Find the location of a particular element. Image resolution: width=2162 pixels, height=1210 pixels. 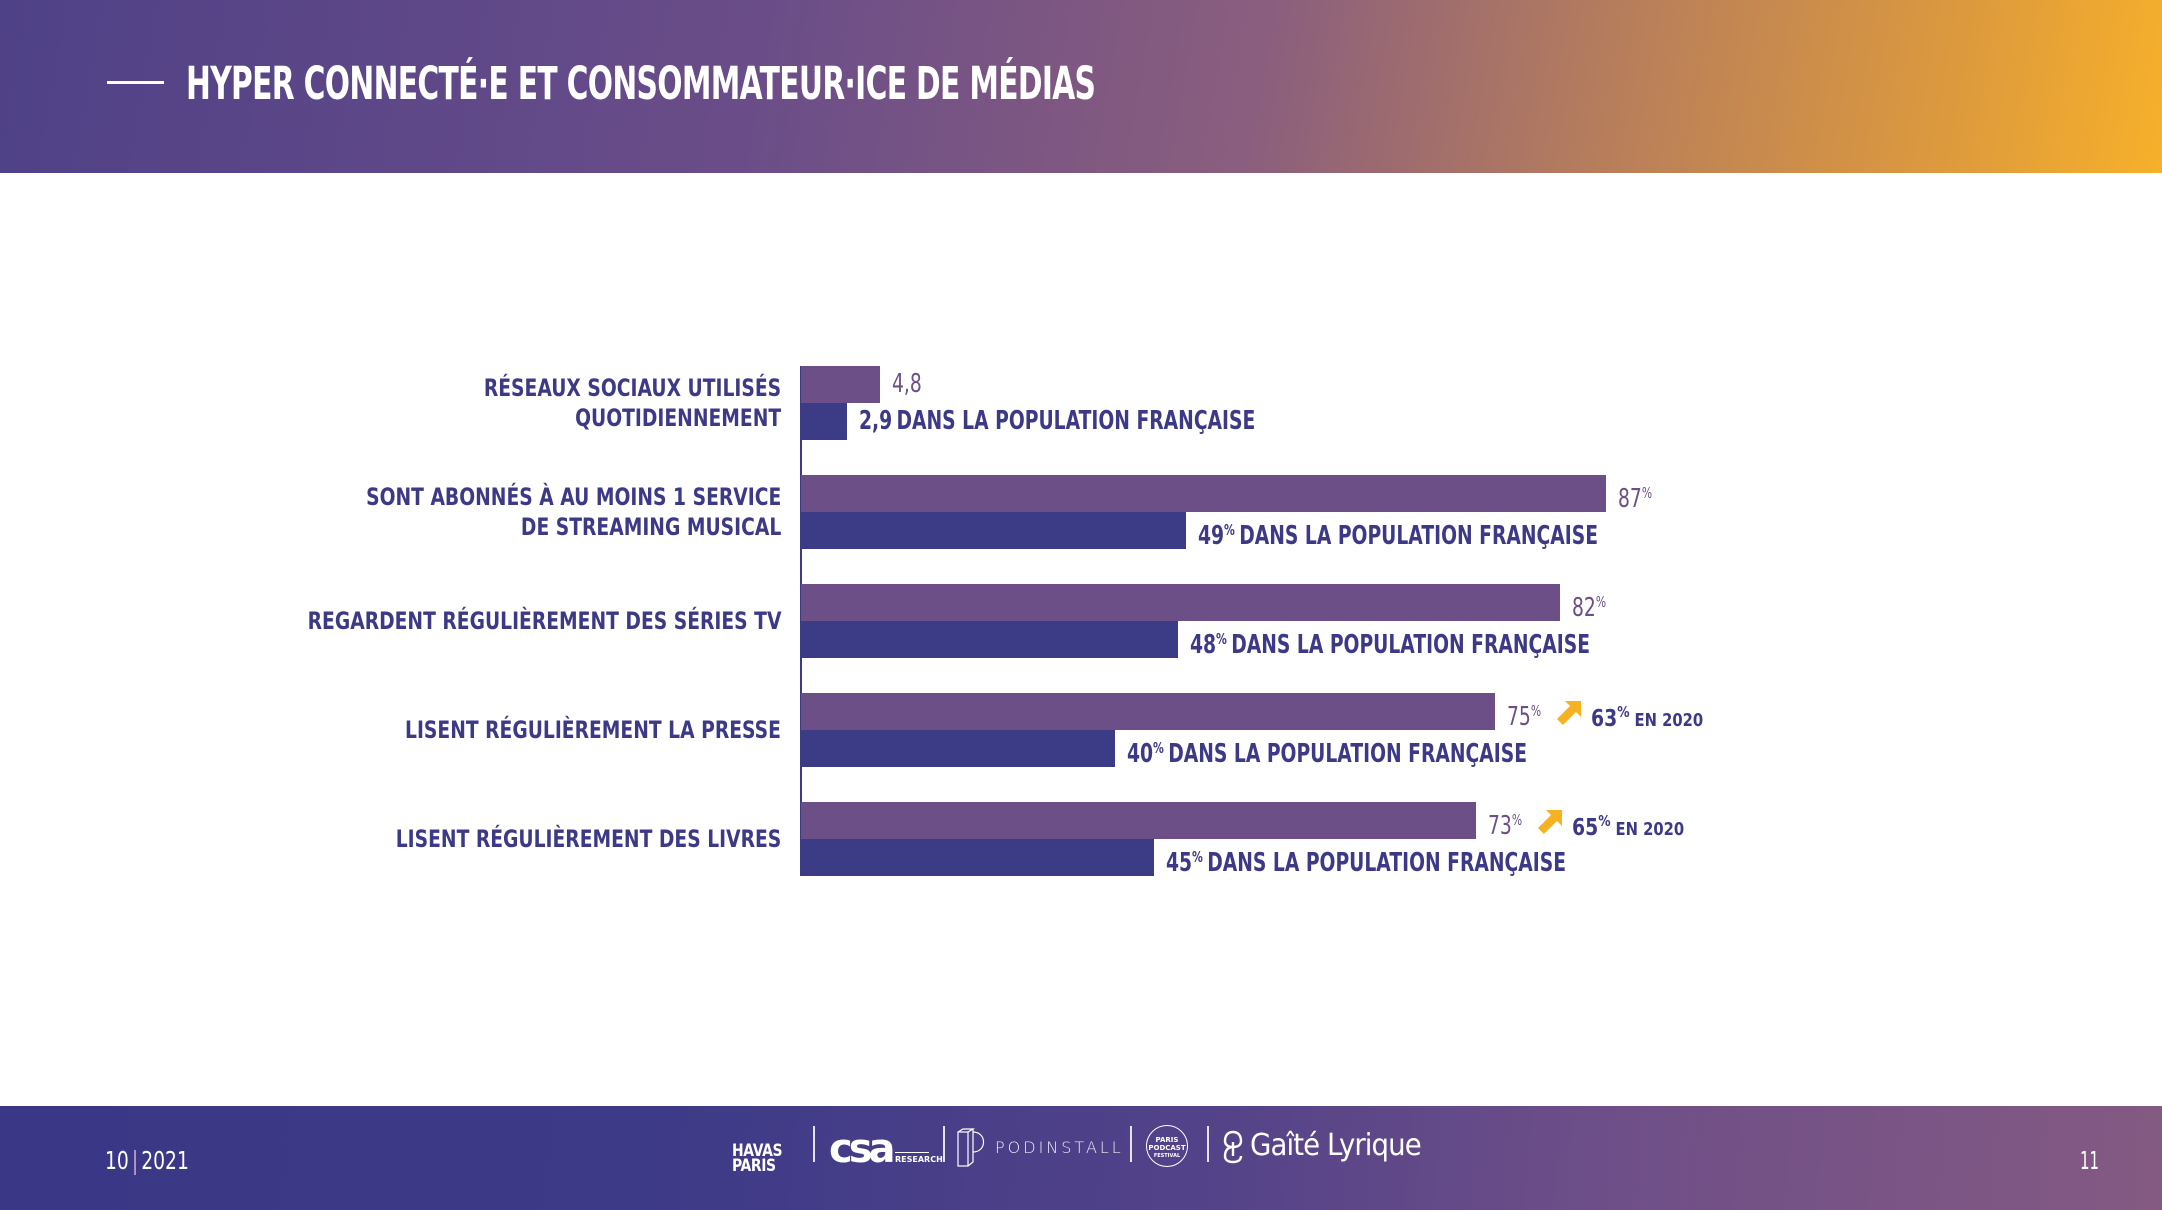

data-label-value: 40 is located at coordinates (1140, 754).